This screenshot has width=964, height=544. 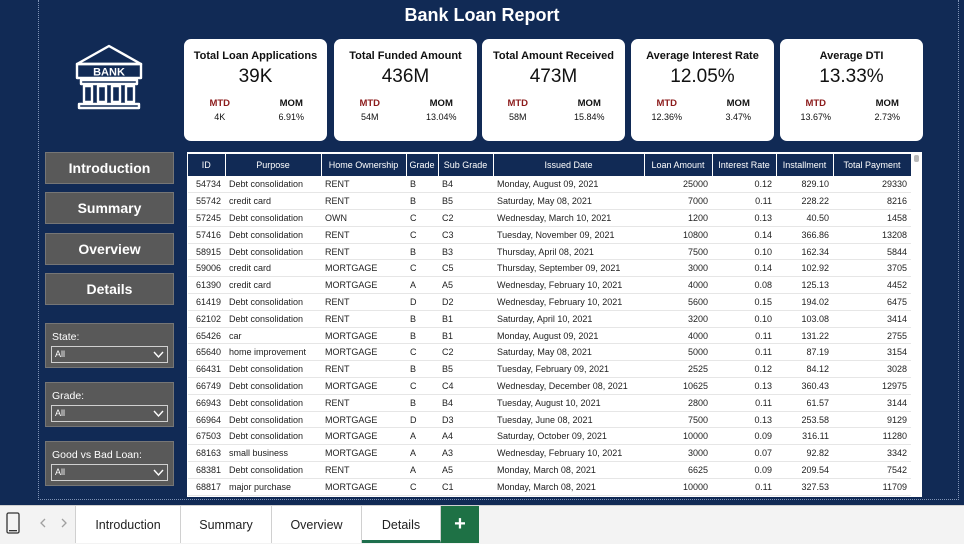 What do you see at coordinates (401, 524) in the screenshot?
I see `tab-details: Details` at bounding box center [401, 524].